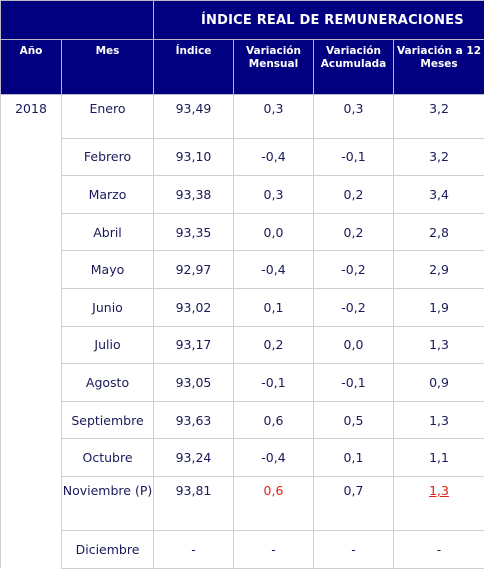 This screenshot has width=484, height=569. What do you see at coordinates (354, 549) in the screenshot?
I see `variacion-acumulada-cell: -` at bounding box center [354, 549].